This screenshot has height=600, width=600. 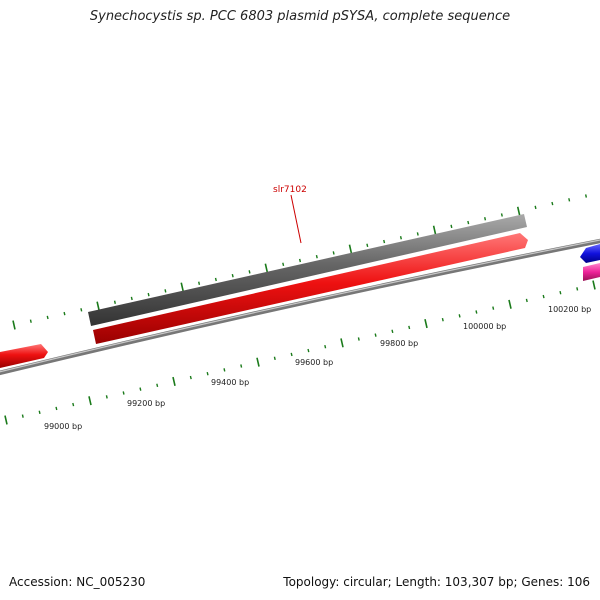 What do you see at coordinates (77, 582) in the screenshot?
I see `accession-text: Accession: NC_005230` at bounding box center [77, 582].